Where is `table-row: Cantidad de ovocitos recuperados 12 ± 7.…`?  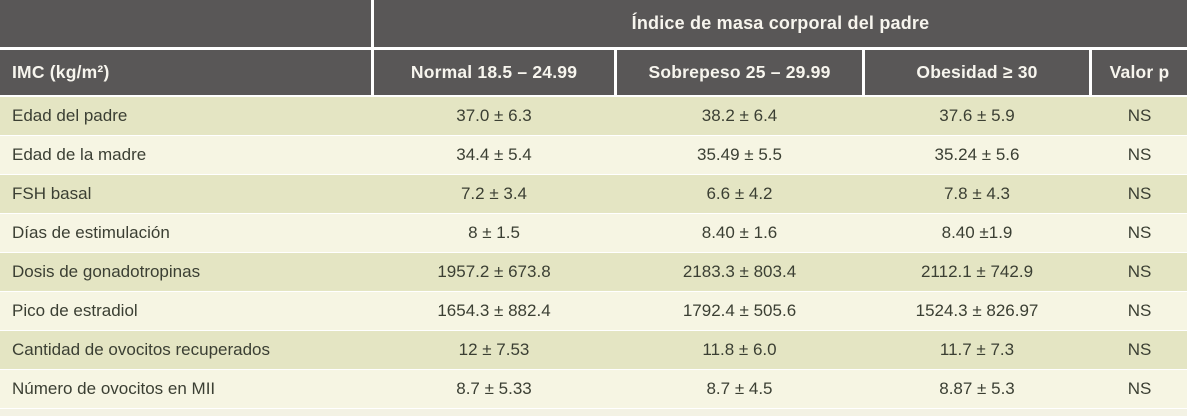
table-row: Cantidad de ovocitos recuperados 12 ± 7.… is located at coordinates (593, 350).